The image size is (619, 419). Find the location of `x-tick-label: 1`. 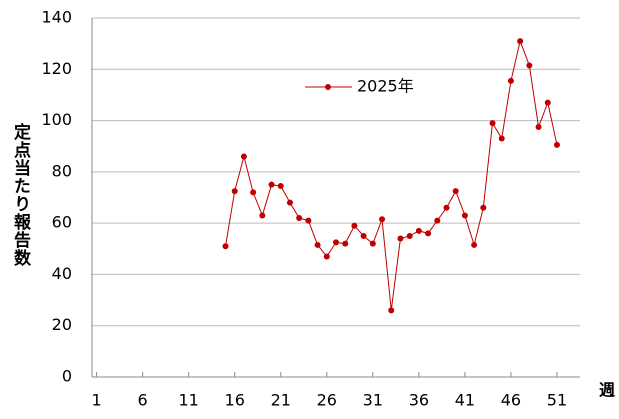

x-tick-label: 1 is located at coordinates (97, 400).